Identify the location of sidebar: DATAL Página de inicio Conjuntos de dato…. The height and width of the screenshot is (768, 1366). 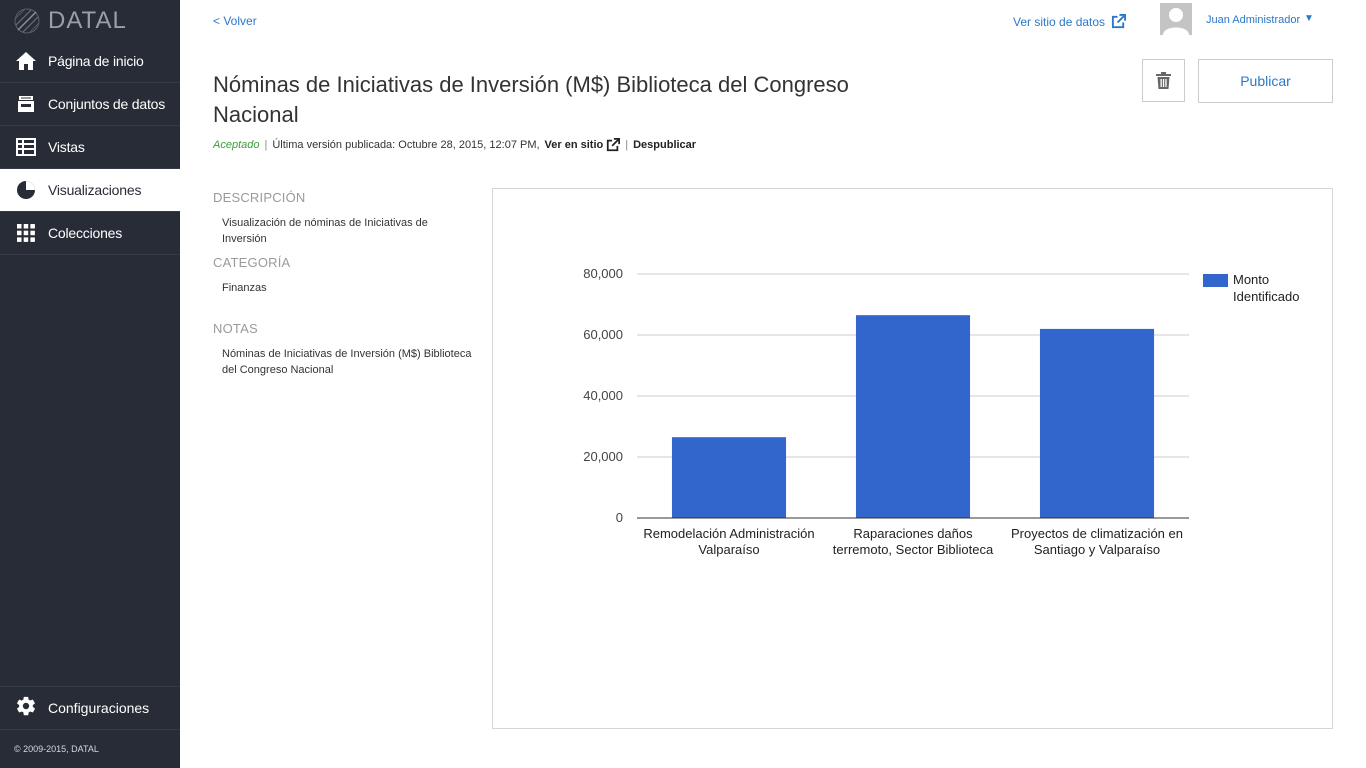
(90, 384).